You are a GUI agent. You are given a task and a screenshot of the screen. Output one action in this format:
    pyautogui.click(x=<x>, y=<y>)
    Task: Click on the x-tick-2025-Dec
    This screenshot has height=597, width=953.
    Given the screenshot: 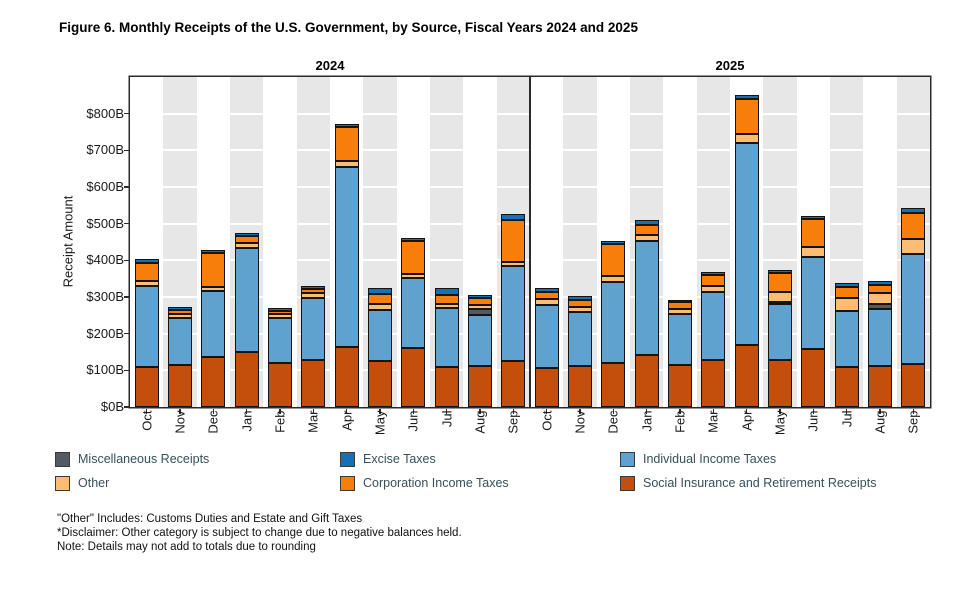 What is the action you would take?
    pyautogui.click(x=613, y=411)
    